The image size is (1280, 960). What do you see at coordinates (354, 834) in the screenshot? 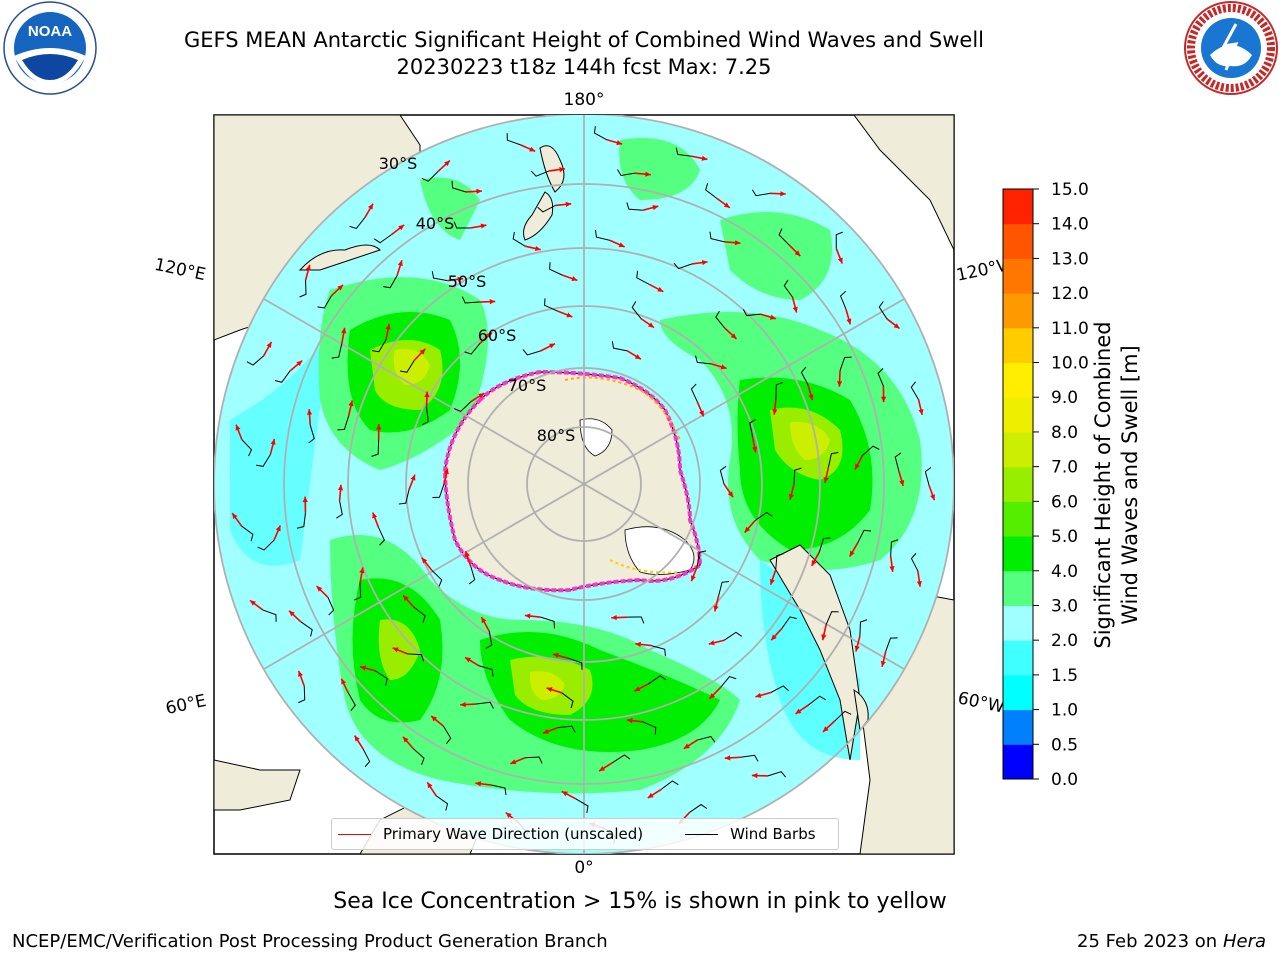
I see `legend-wave-swatch` at bounding box center [354, 834].